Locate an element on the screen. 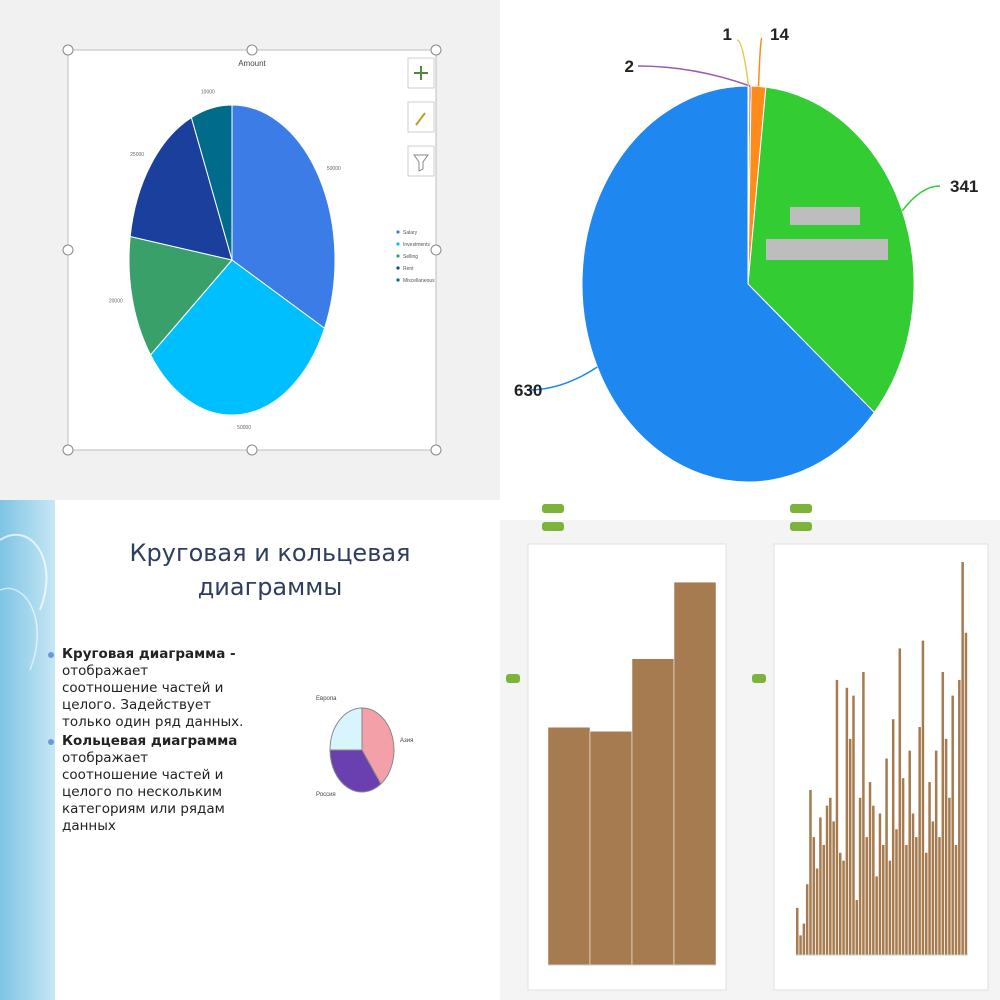  legend-entry: Miscellaneous is located at coordinates (419, 281).